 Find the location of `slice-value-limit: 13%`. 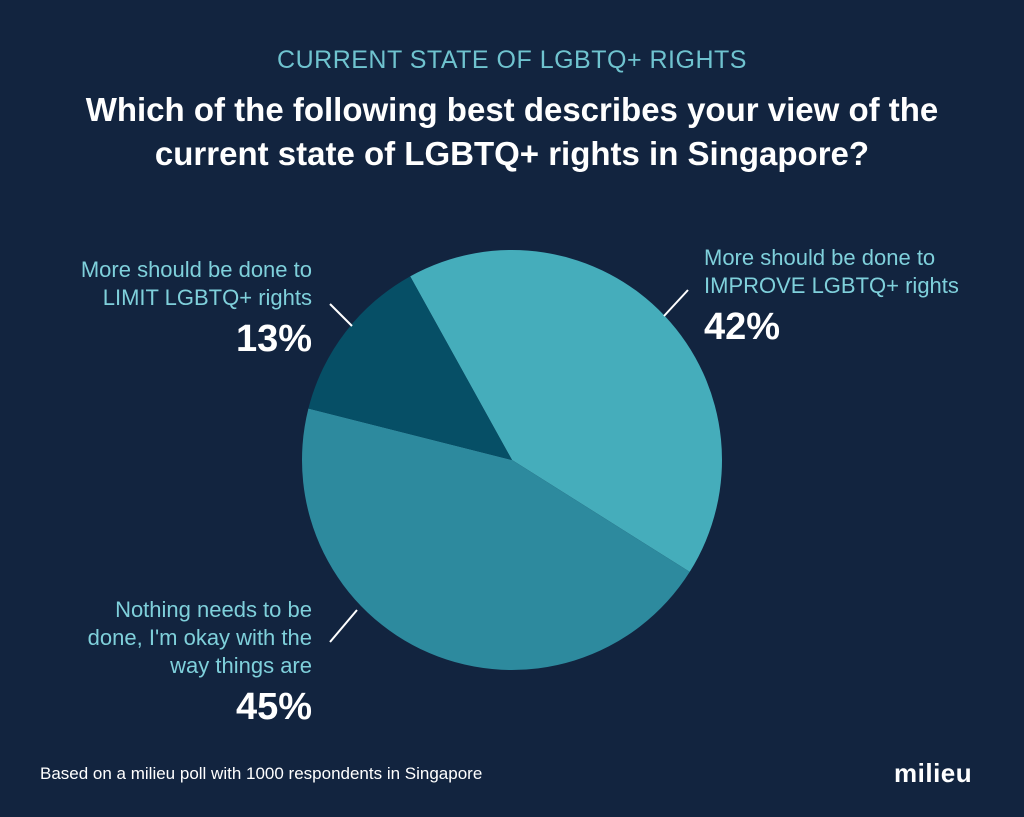

slice-value-limit: 13% is located at coordinates (273, 339).